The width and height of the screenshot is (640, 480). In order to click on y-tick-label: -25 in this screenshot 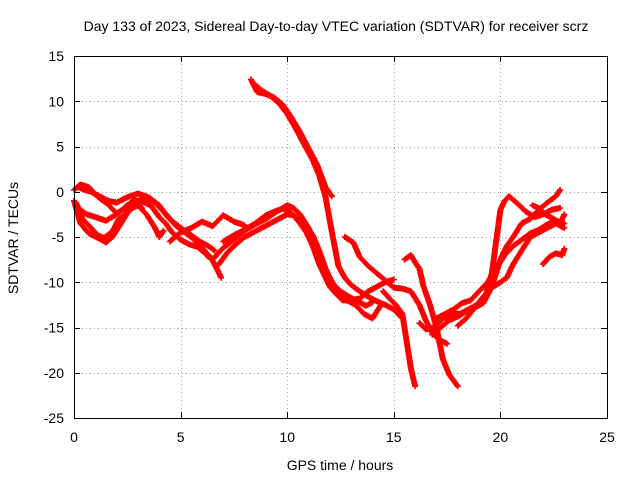, I will do `click(54, 418)`.